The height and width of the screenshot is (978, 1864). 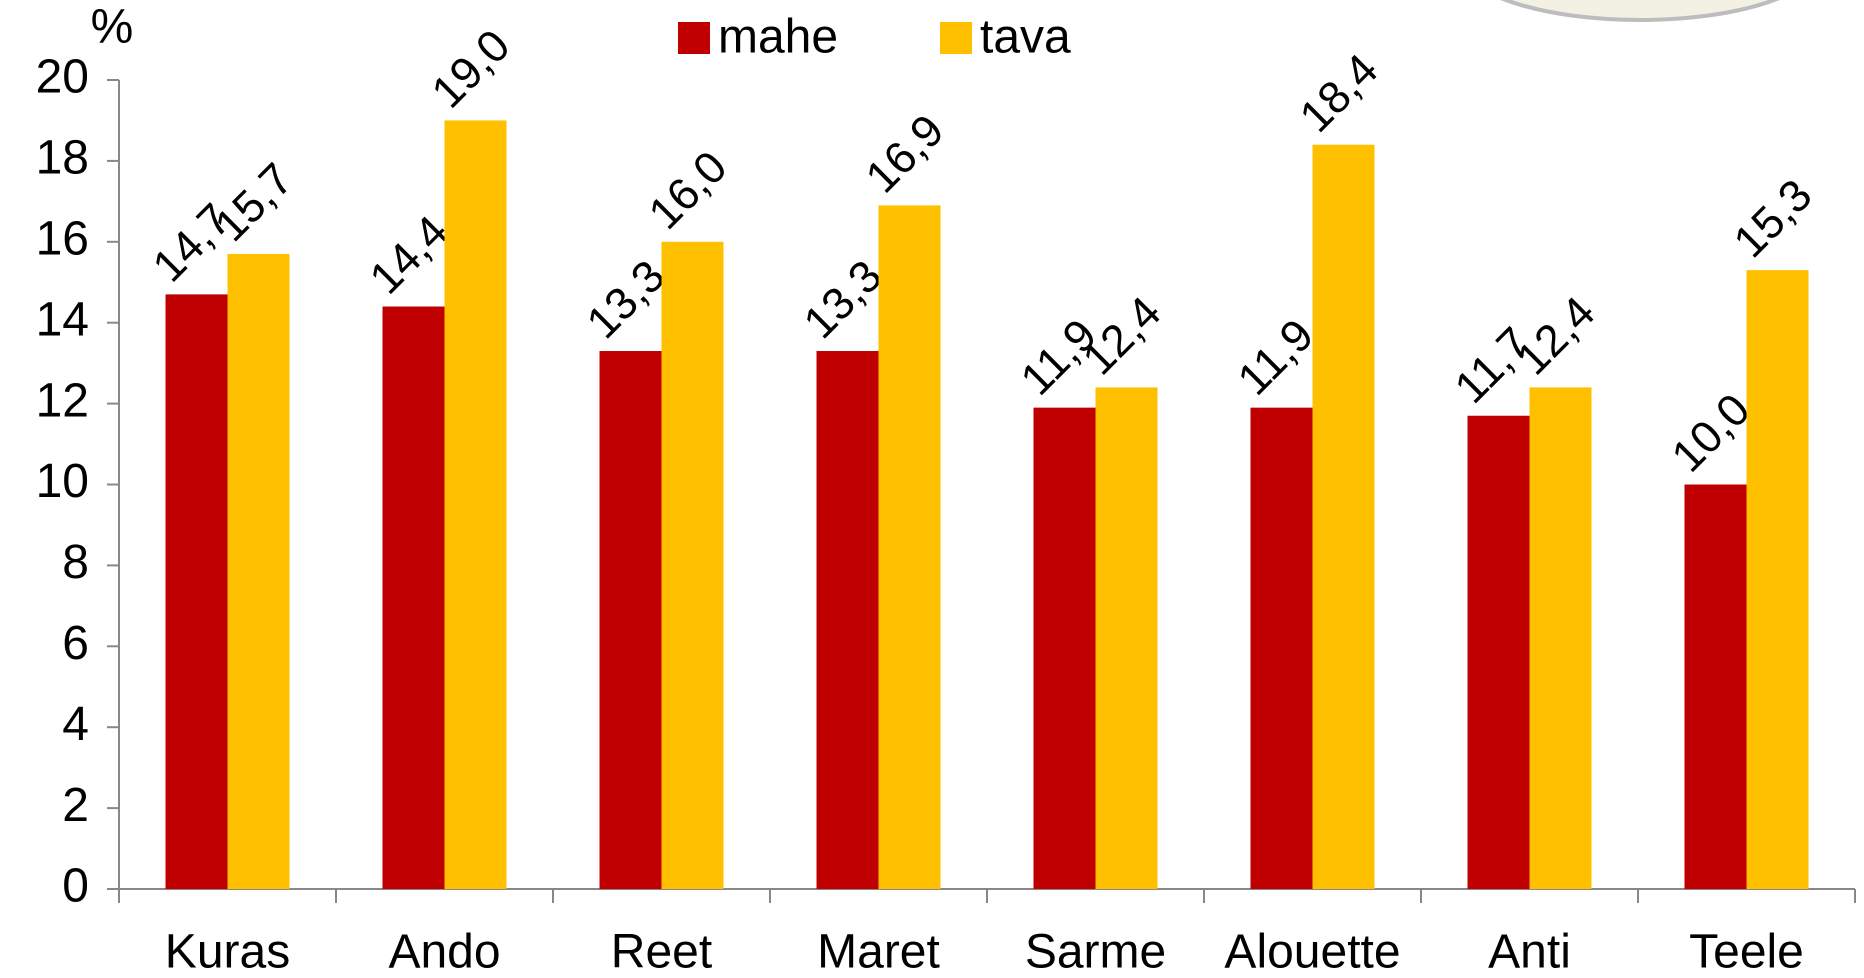 What do you see at coordinates (1339, 93) in the screenshot?
I see `value-label: 18,4` at bounding box center [1339, 93].